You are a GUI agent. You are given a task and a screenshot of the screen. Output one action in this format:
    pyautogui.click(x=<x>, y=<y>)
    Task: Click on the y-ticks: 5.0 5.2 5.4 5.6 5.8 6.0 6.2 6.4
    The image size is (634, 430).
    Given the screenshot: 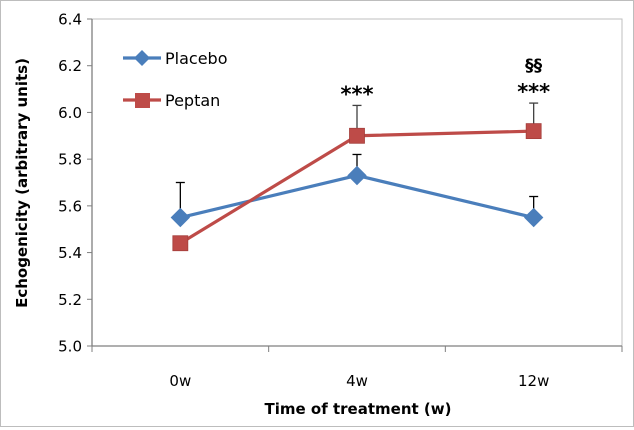 What is the action you would take?
    pyautogui.click(x=75, y=183)
    